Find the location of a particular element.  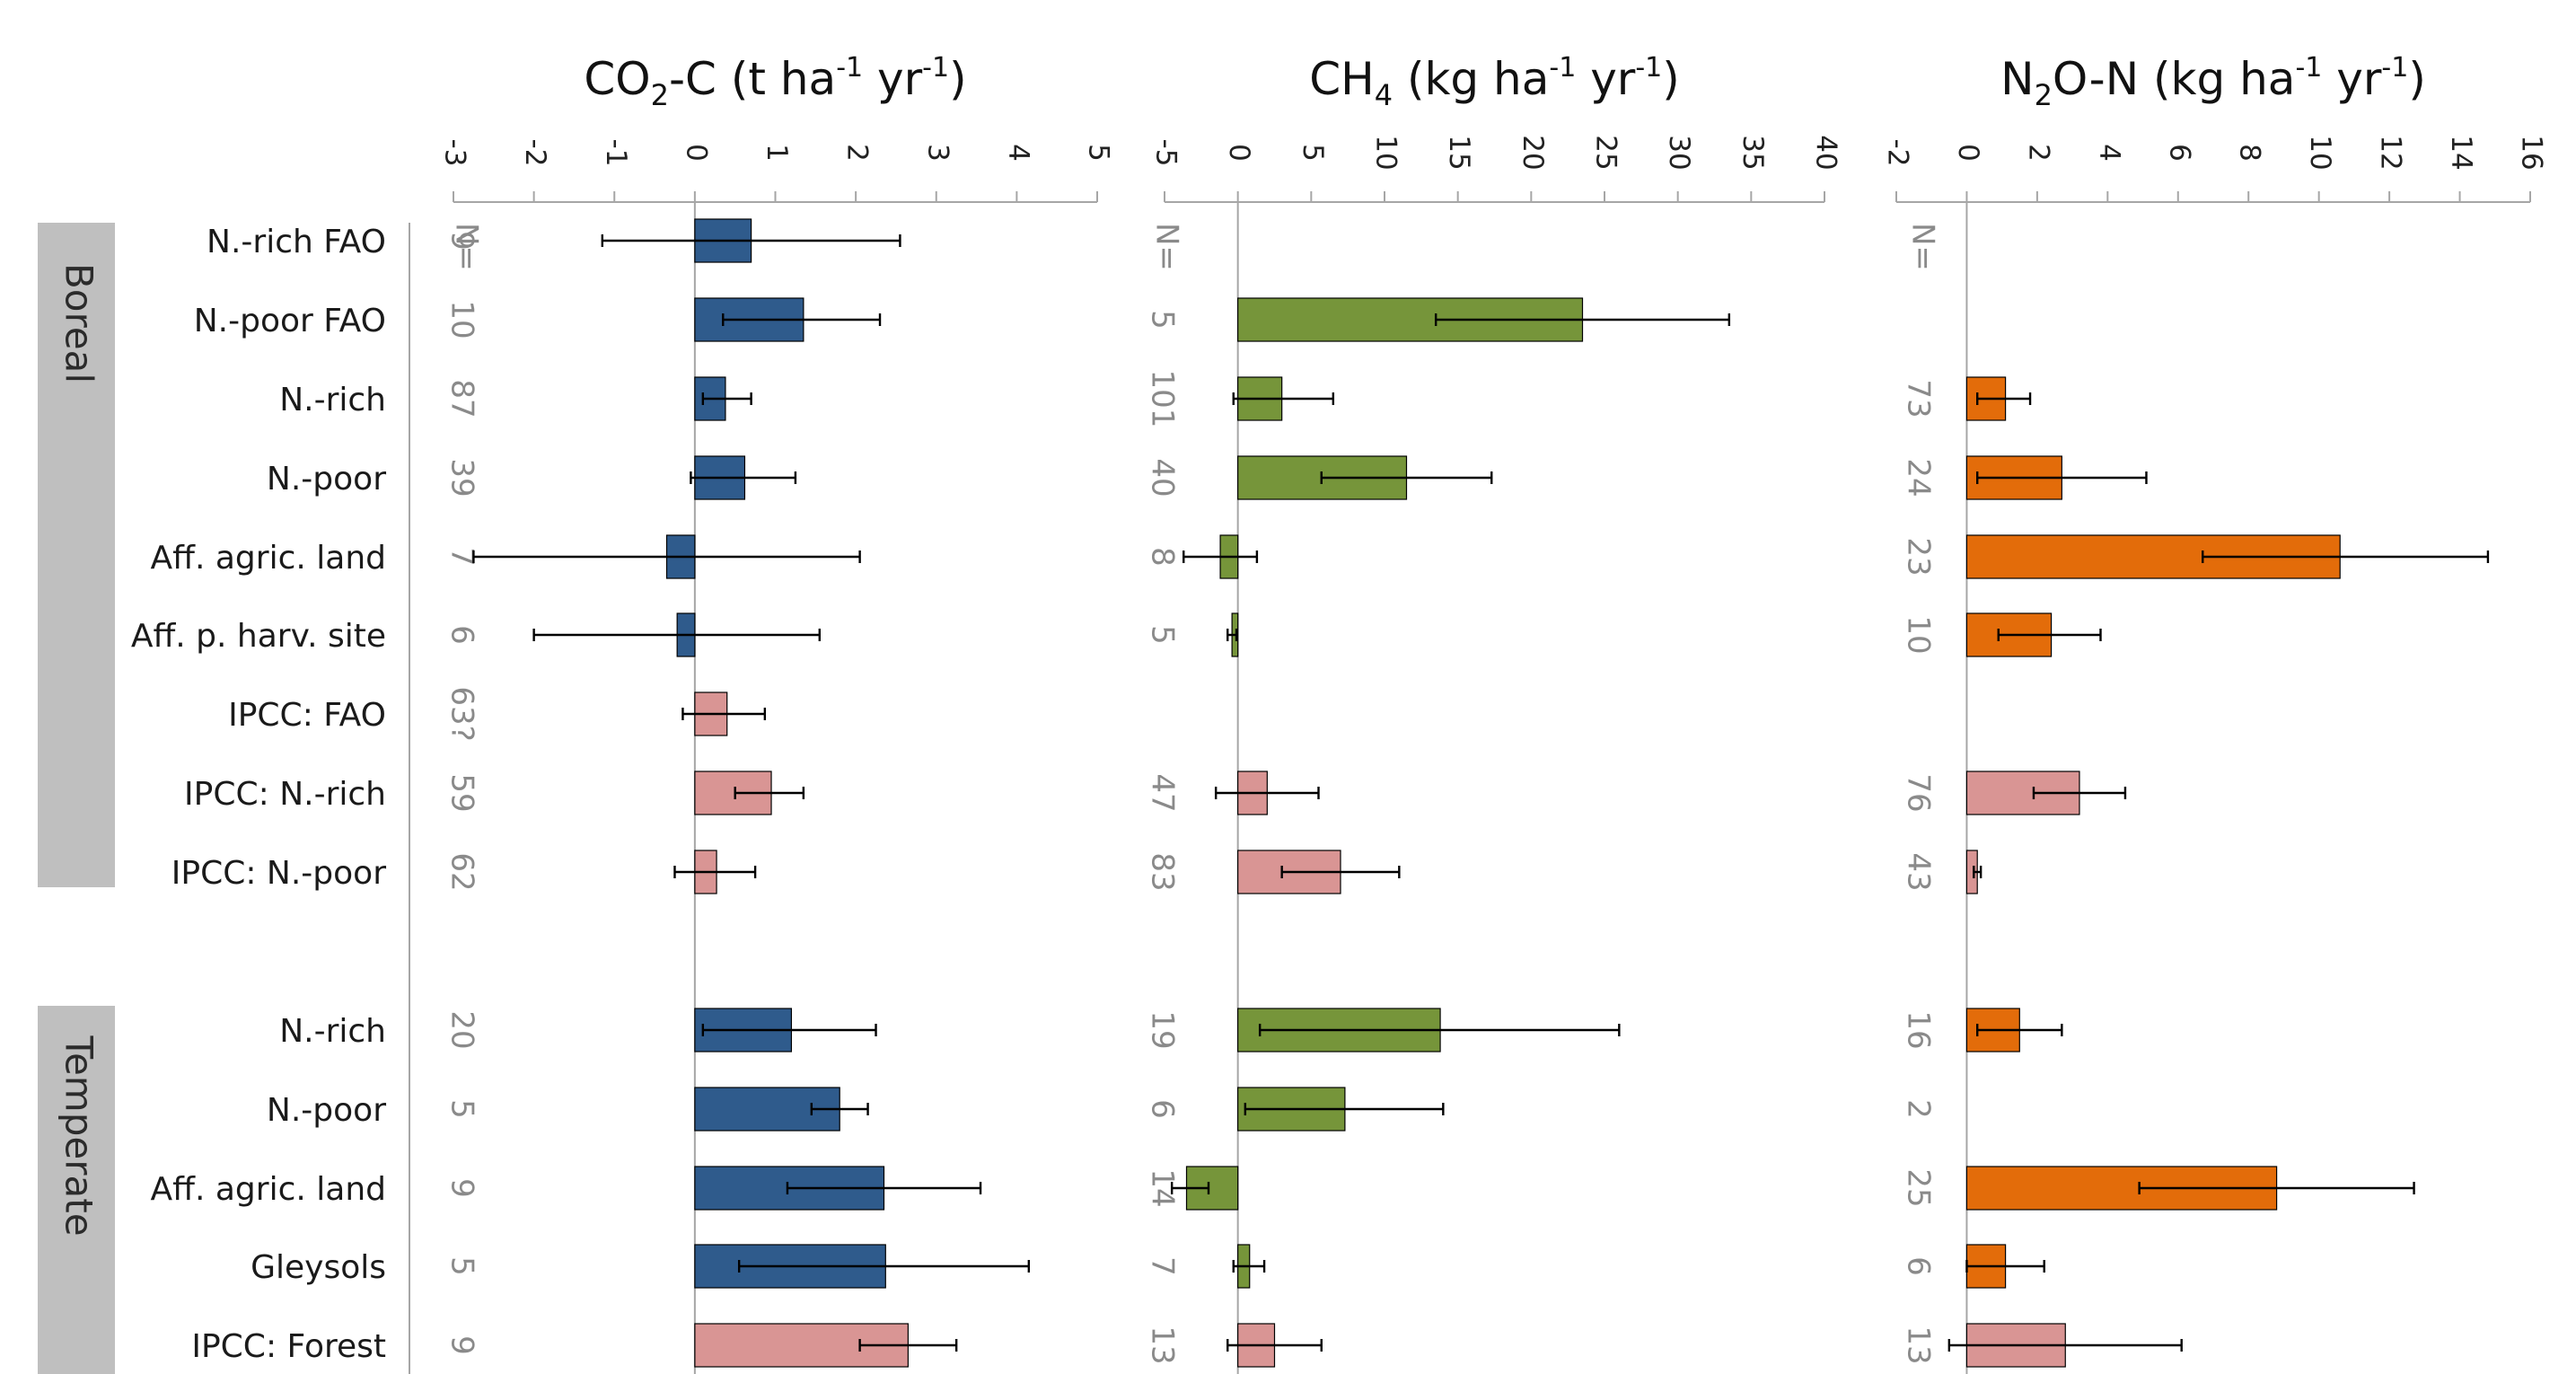

n-count-label: 40 is located at coordinates (1163, 477).